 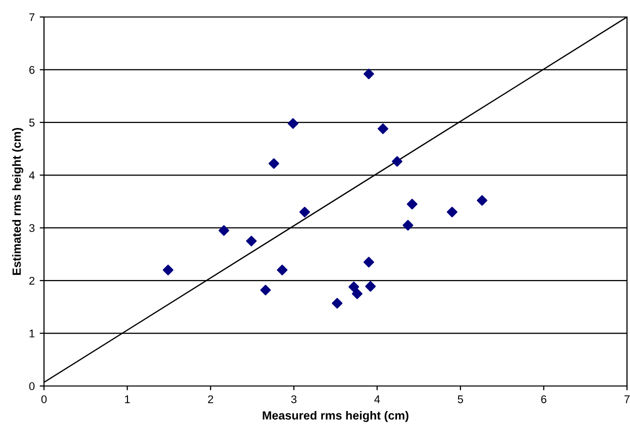 What do you see at coordinates (32, 122) in the screenshot?
I see `y-tick-label: 5` at bounding box center [32, 122].